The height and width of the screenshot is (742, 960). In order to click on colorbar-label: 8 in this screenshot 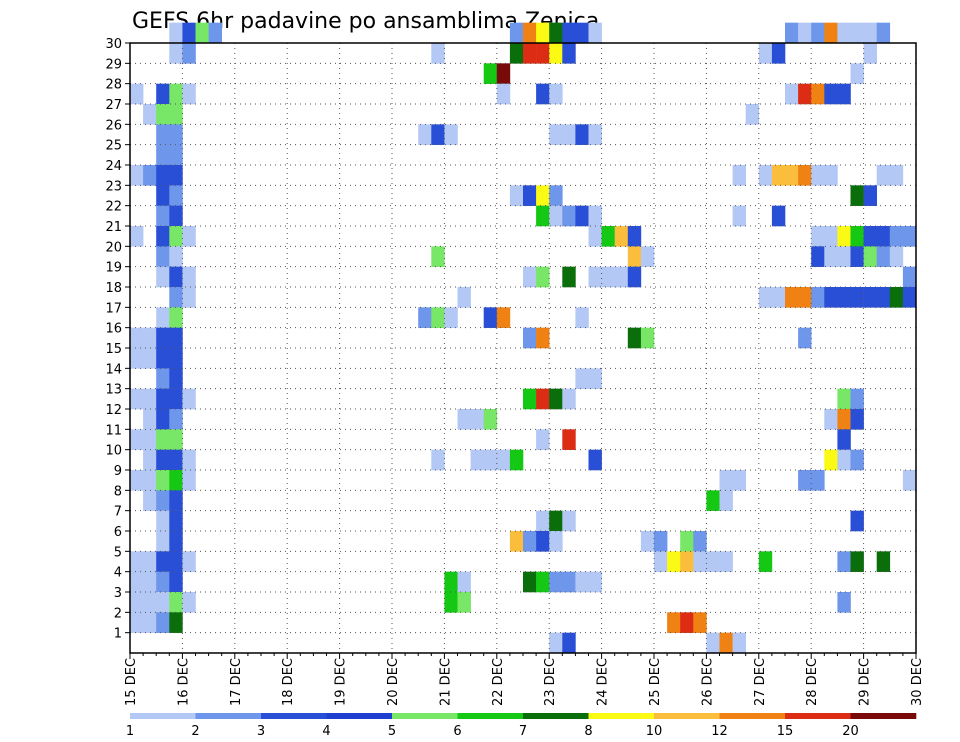, I will do `click(588, 731)`.